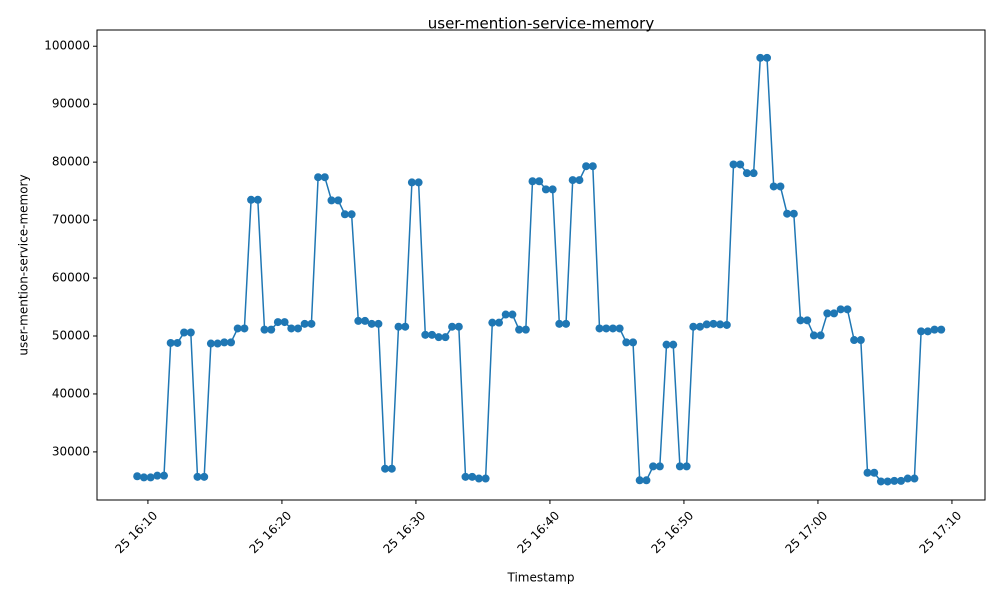 The image size is (1000, 600). What do you see at coordinates (404, 532) in the screenshot?
I see `x-tick-label: 25 16:30` at bounding box center [404, 532].